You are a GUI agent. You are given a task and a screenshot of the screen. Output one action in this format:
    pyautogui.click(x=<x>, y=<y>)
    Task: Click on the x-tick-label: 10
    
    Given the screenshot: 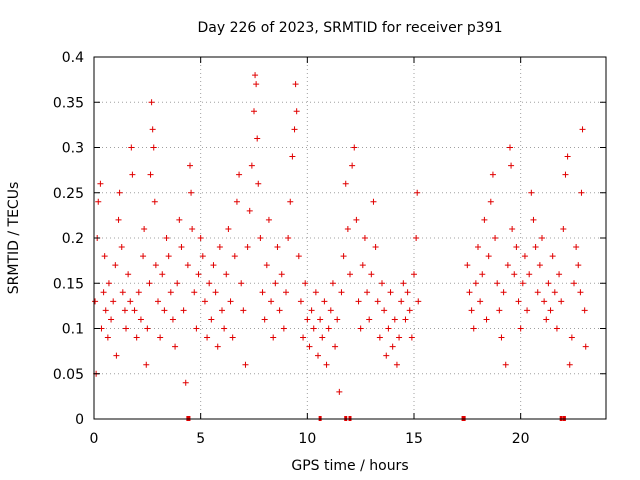 What is the action you would take?
    pyautogui.click(x=307, y=439)
    